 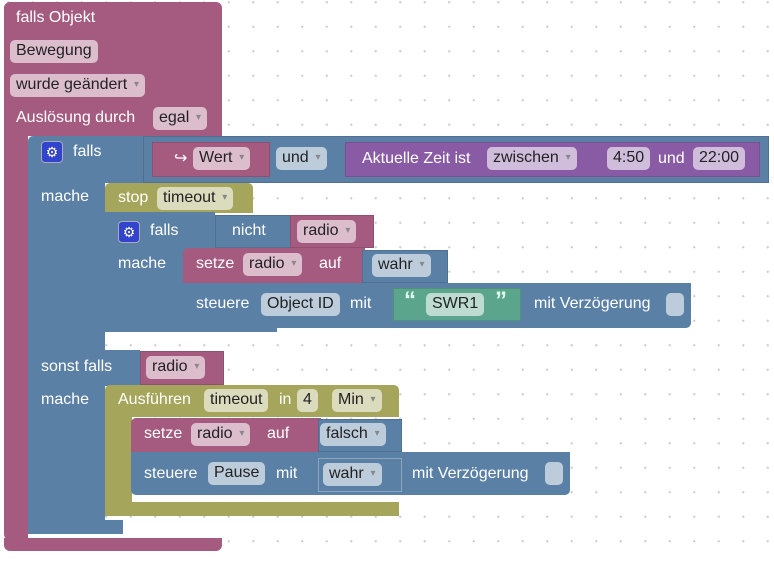 What do you see at coordinates (77, 366) in the screenshot?
I see `elseif-label: sonst falls` at bounding box center [77, 366].